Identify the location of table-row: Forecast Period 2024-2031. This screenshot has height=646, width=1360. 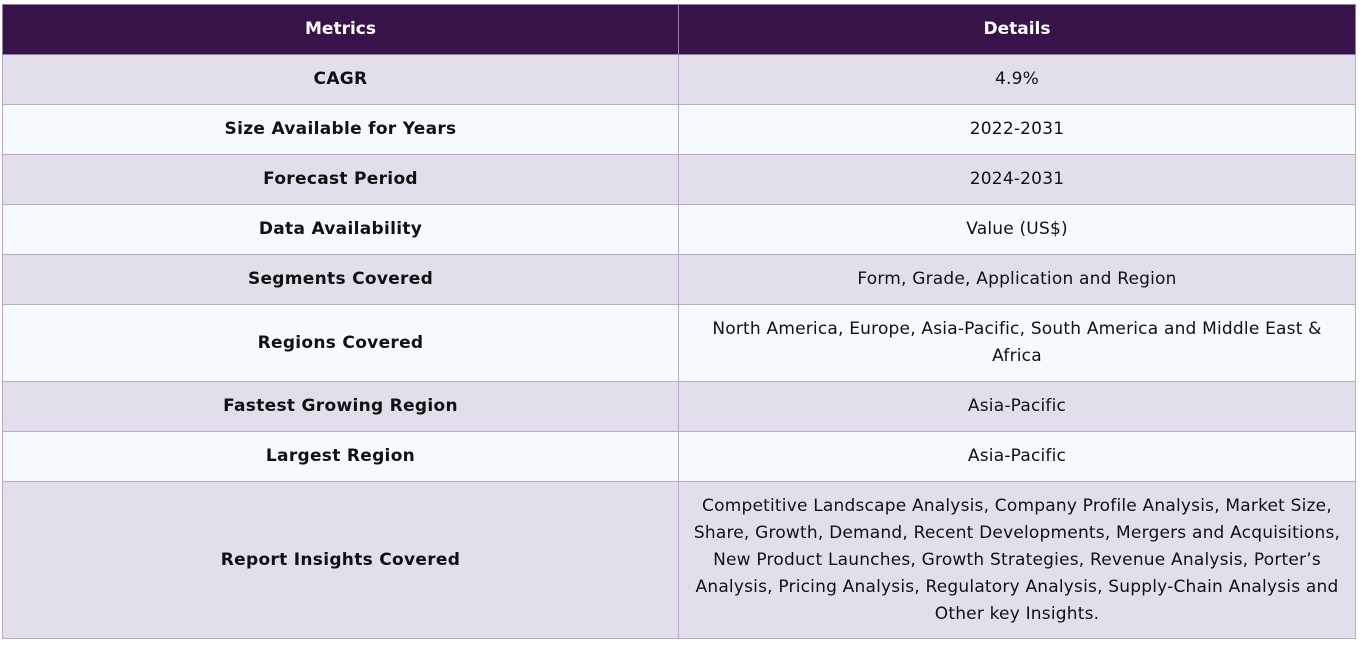
(679, 179).